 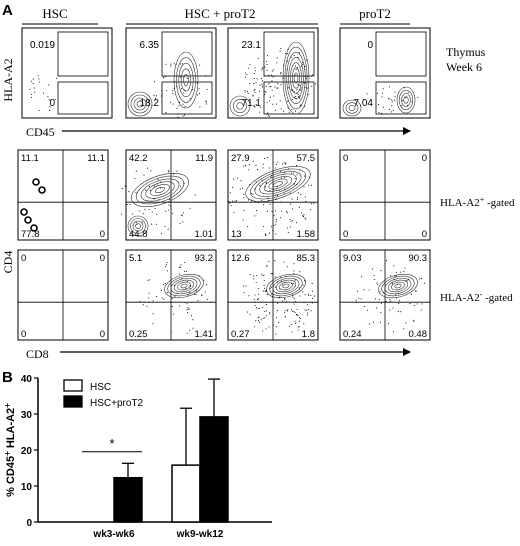 I want to click on legend-swatch, so click(x=73, y=401).